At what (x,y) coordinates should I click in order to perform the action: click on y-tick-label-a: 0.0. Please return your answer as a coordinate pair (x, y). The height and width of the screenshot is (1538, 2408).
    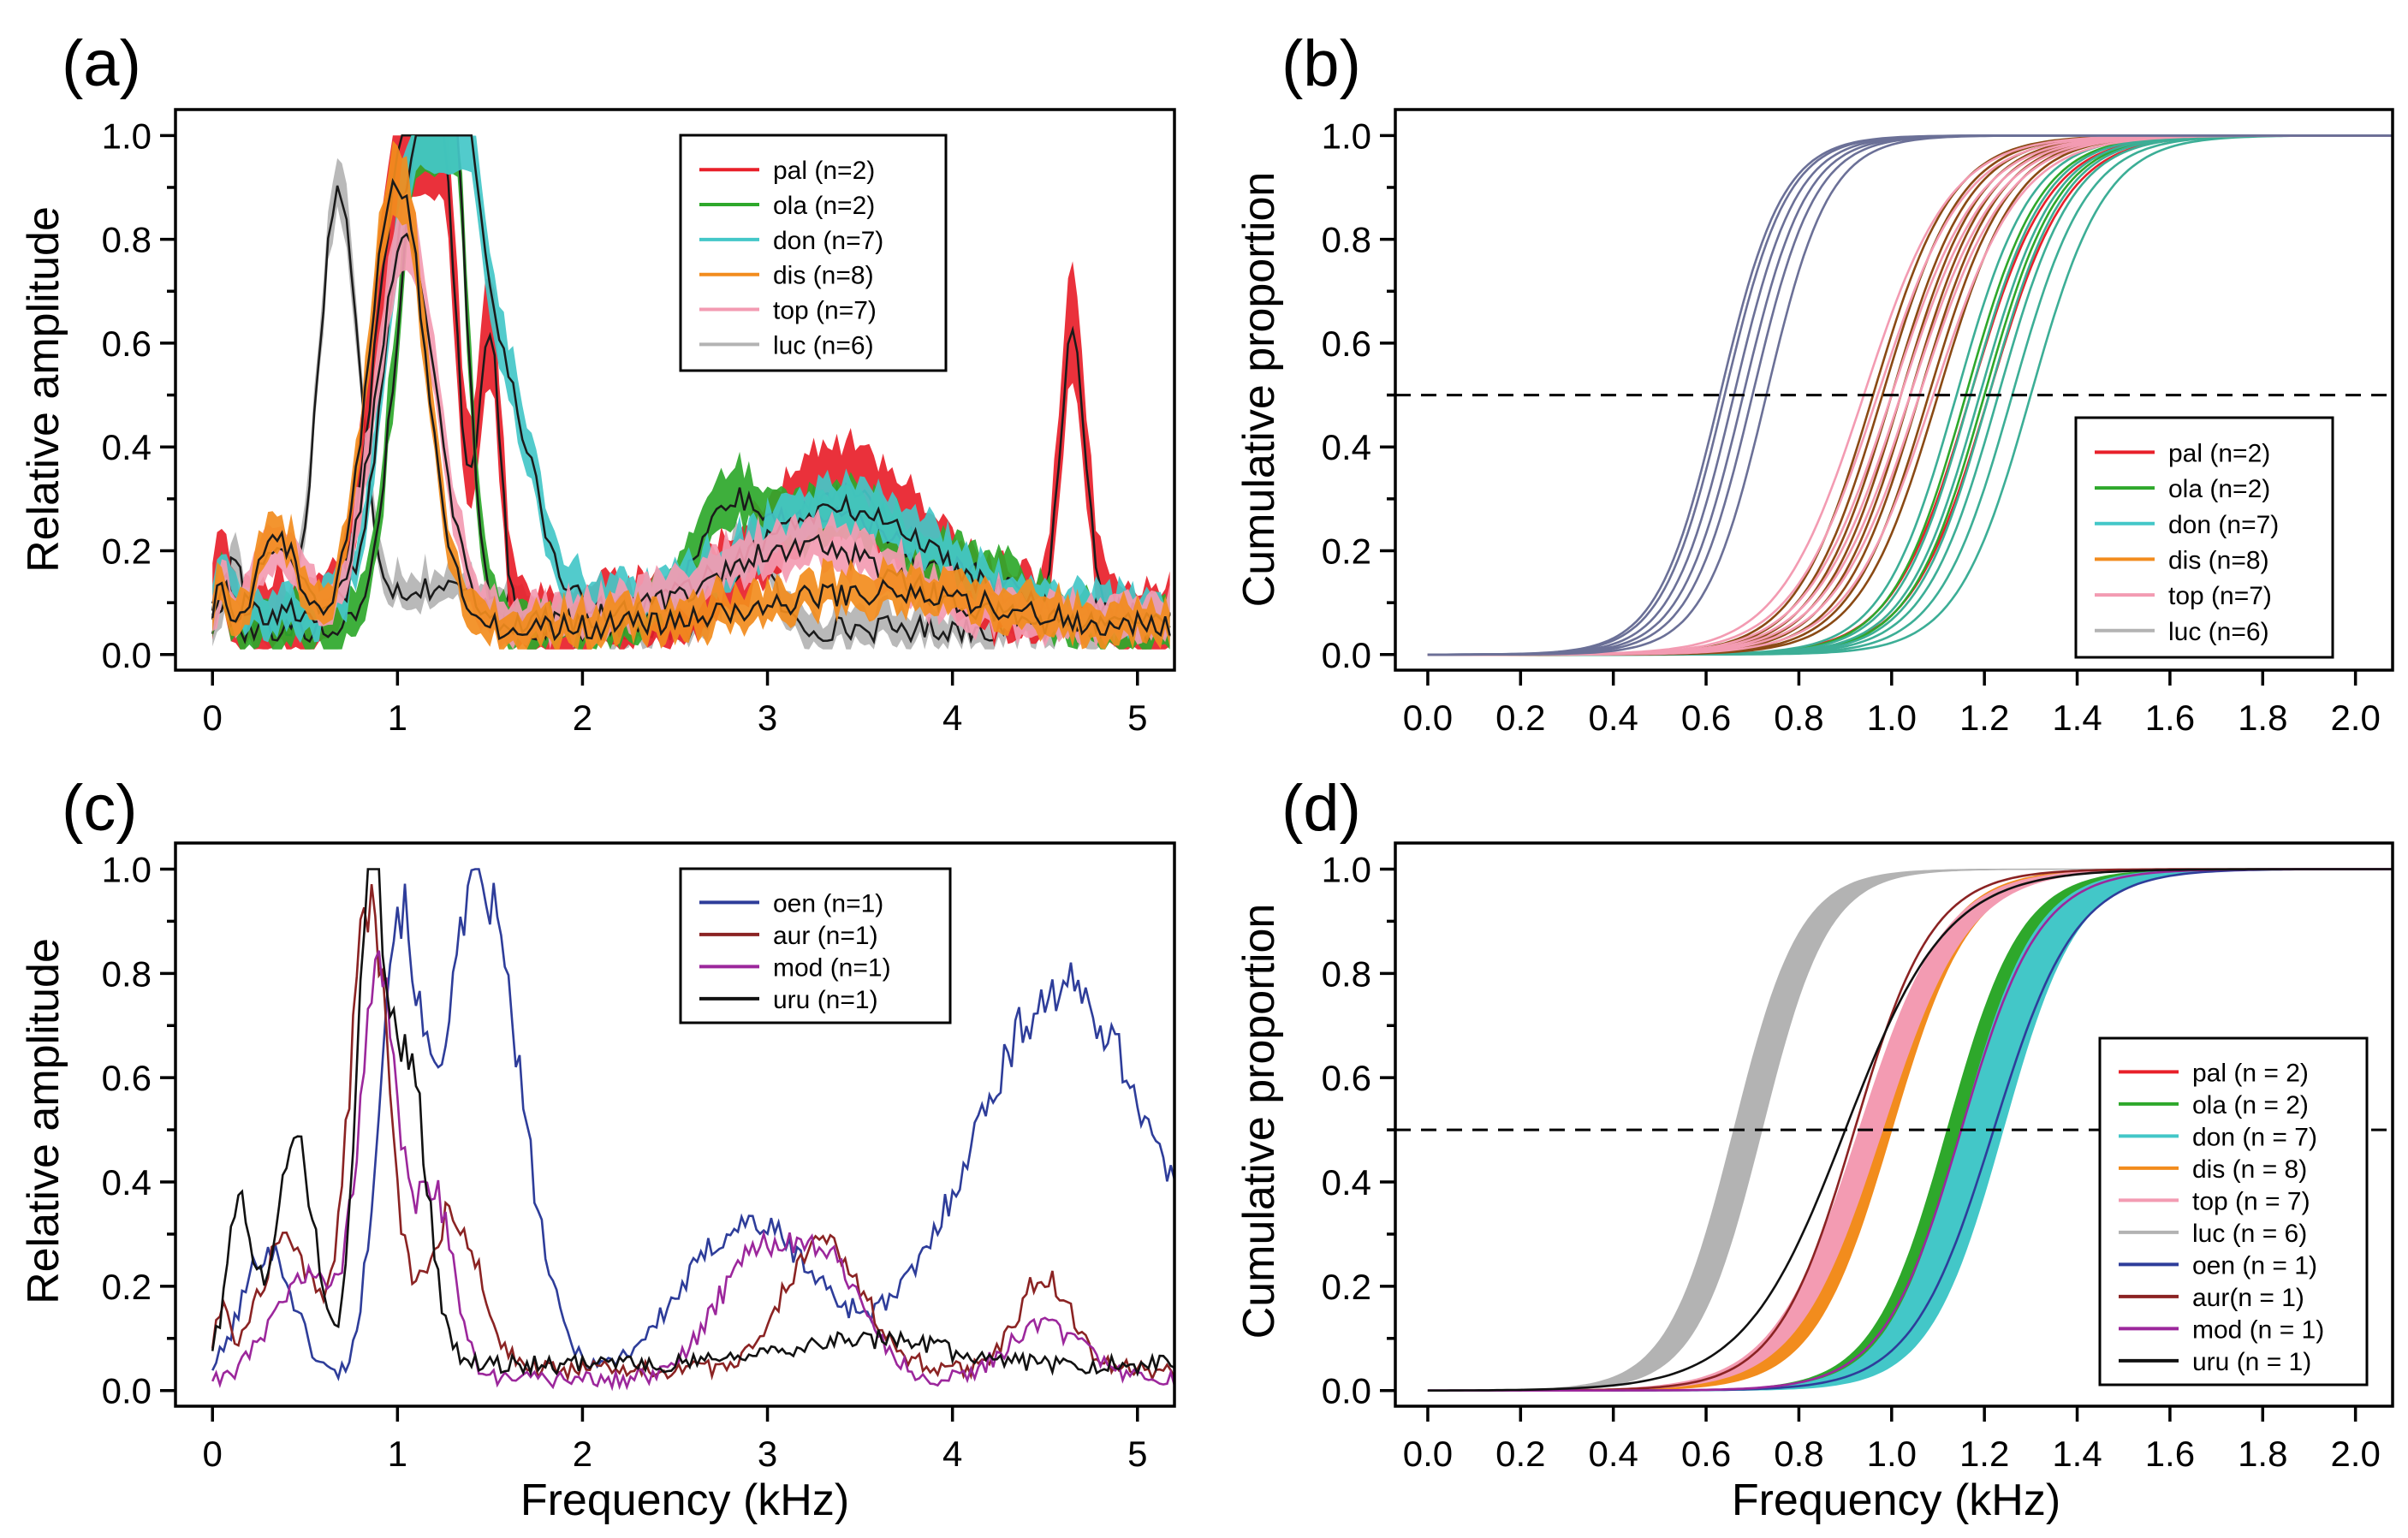
    Looking at the image, I should click on (127, 655).